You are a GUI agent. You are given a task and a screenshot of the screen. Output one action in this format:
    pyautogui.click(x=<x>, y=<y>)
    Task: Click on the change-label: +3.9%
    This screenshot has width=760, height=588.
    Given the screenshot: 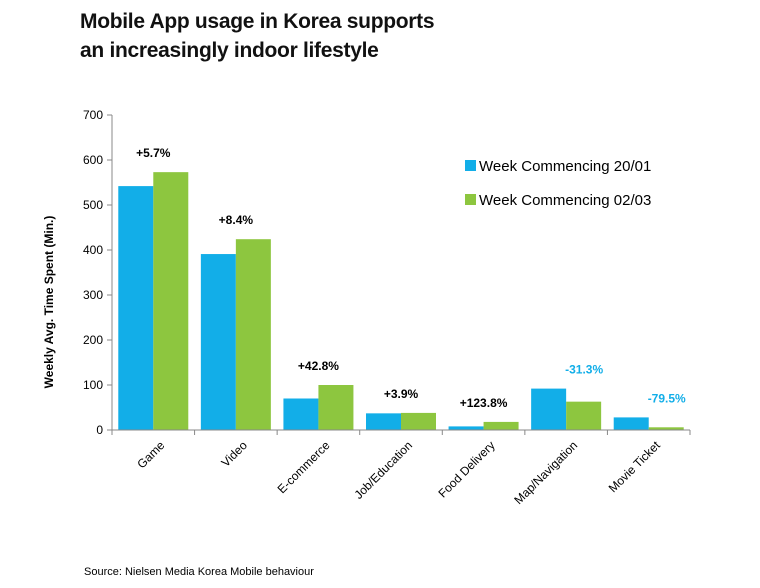 What is the action you would take?
    pyautogui.click(x=401, y=394)
    